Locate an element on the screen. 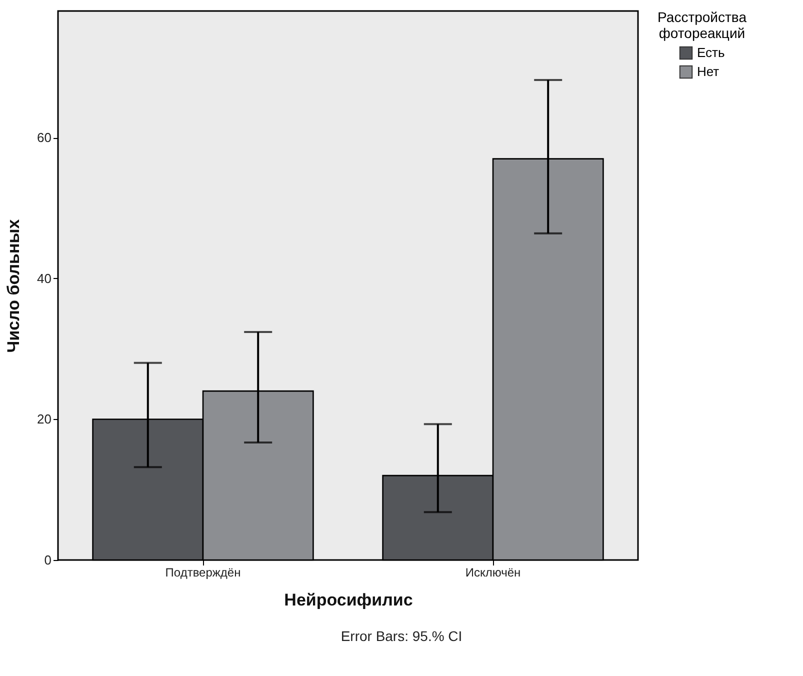  y-tick-label: 40 is located at coordinates (44, 278).